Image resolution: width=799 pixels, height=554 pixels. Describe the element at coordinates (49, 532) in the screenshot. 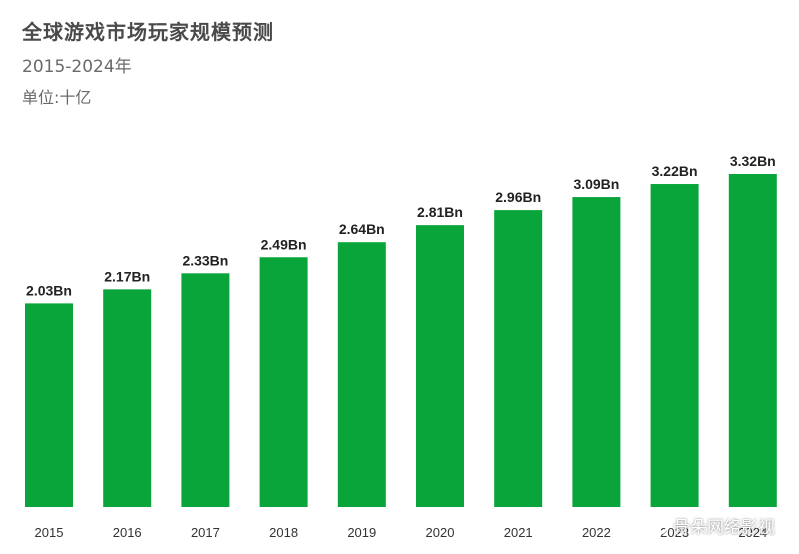

I see `x-tick-2015: 2015` at that location.